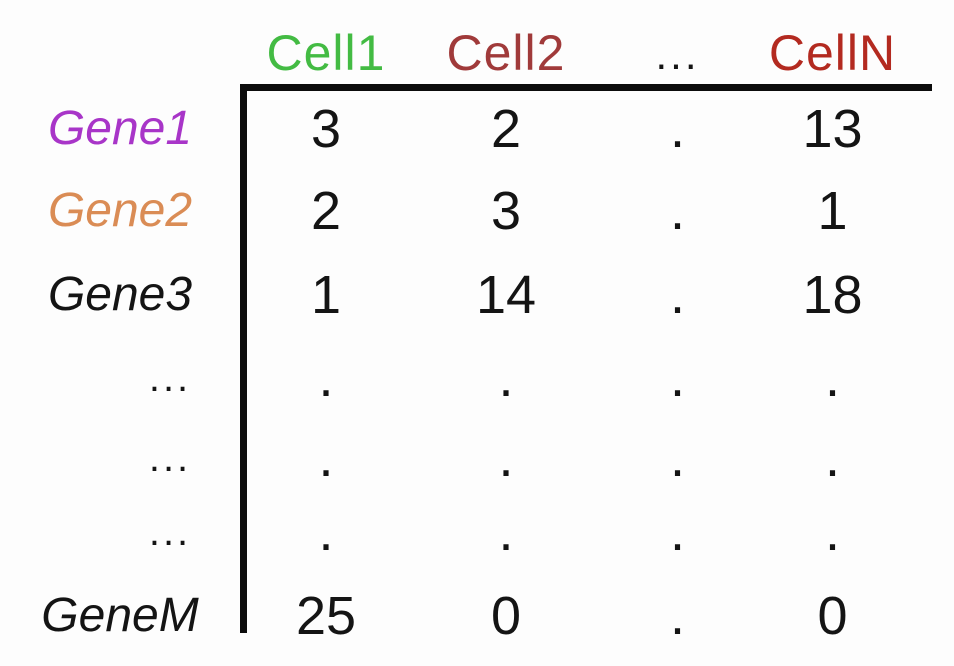 This screenshot has width=954, height=666. Describe the element at coordinates (120, 210) in the screenshot. I see `row-label-gene2: Gene2` at that location.